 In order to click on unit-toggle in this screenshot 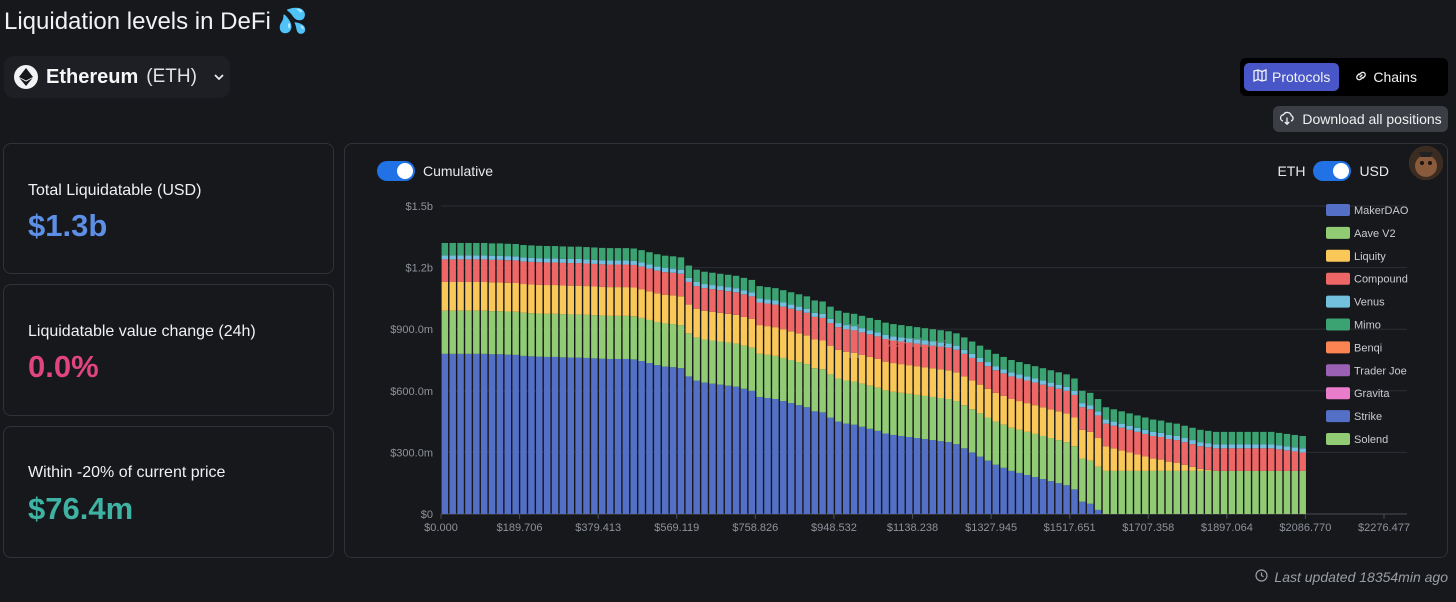, I will do `click(1332, 171)`.